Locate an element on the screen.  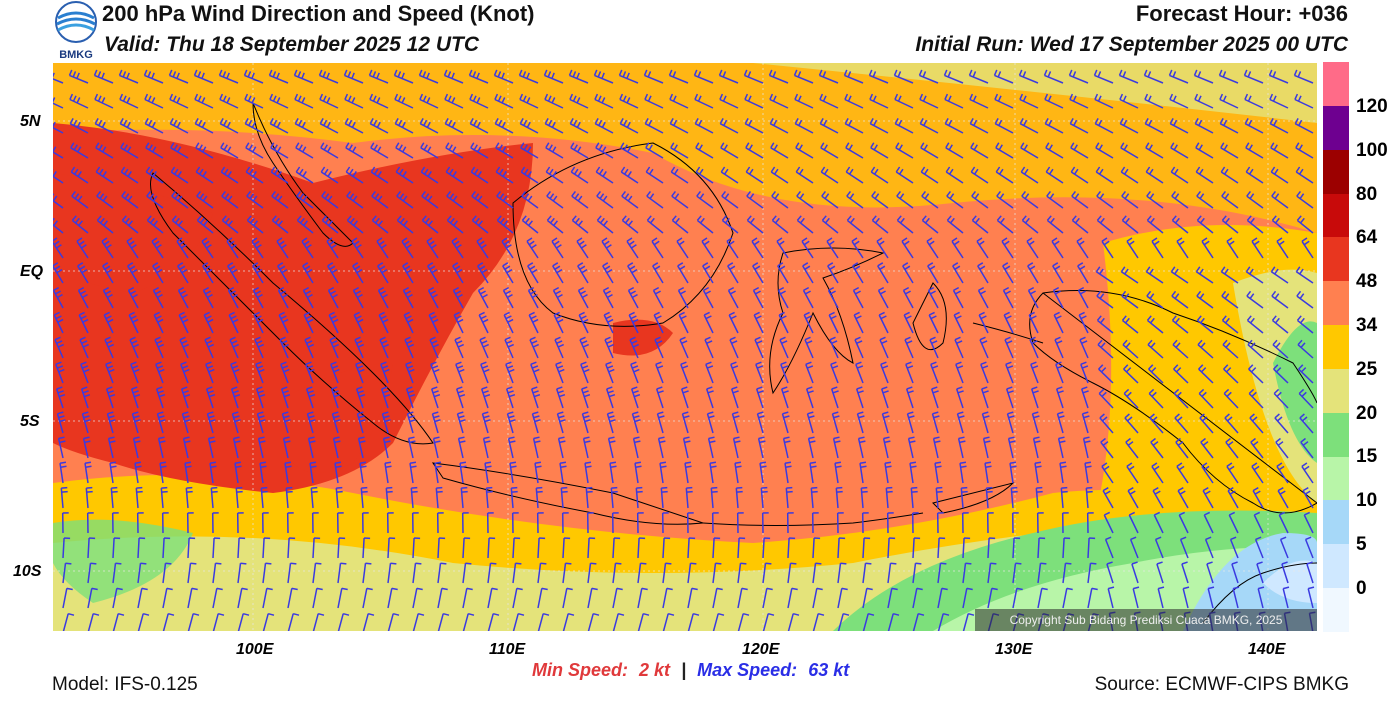
colorbar-label: 100 is located at coordinates (1372, 150).